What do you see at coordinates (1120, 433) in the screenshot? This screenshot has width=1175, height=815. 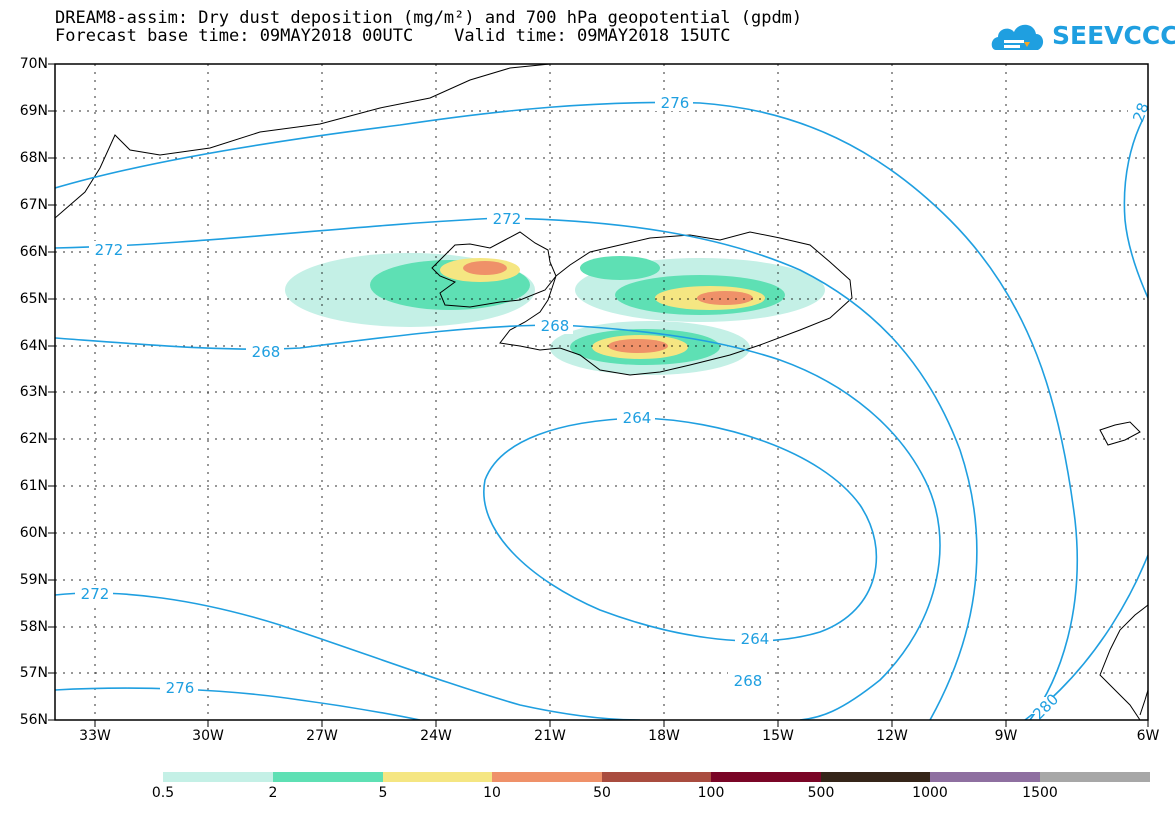 I see `faroe-islands` at bounding box center [1120, 433].